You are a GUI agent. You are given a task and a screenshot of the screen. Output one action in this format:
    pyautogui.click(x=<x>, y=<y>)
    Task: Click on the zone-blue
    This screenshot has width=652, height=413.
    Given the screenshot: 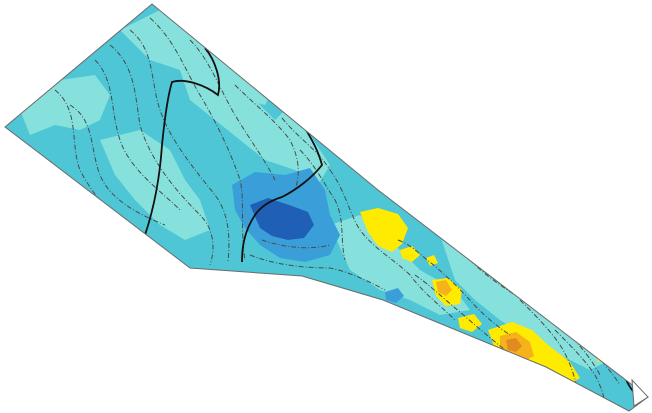 What is the action you would take?
    pyautogui.click(x=394, y=295)
    